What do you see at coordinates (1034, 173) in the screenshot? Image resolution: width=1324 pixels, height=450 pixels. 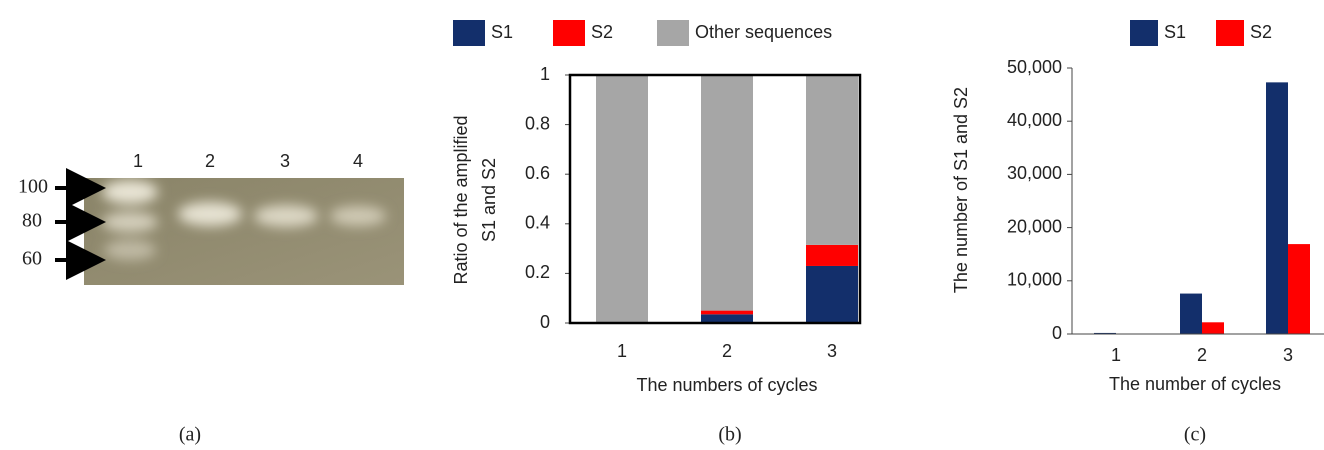 I see `y-tick-label: 30,000` at bounding box center [1034, 173].